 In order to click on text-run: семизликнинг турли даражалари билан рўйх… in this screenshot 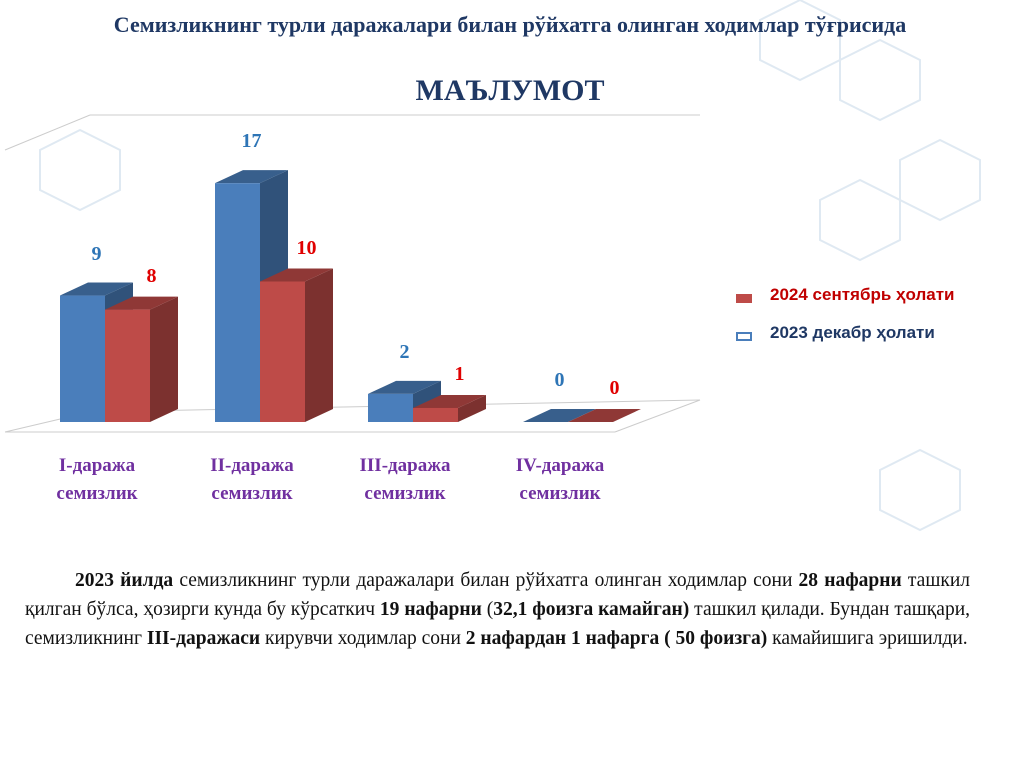, I will do `click(486, 580)`.